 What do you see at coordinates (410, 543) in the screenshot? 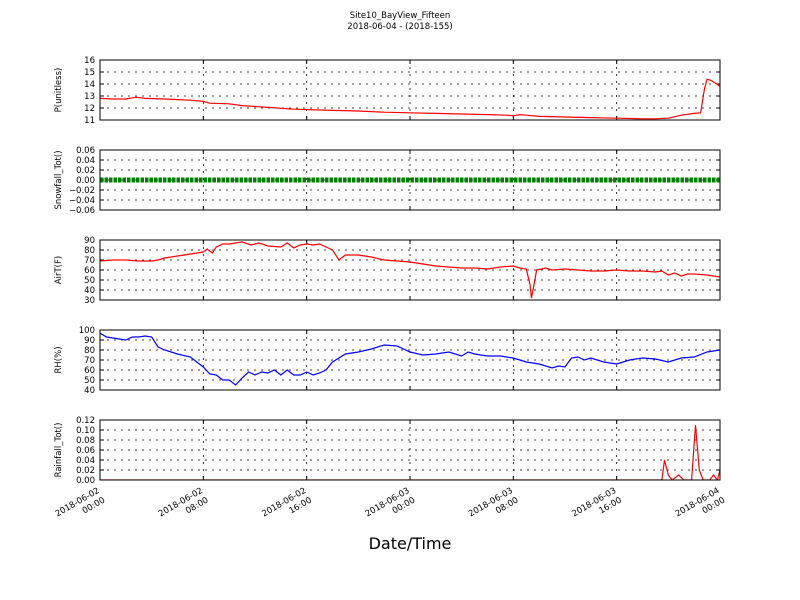
I see `x-axis-label: Date/Time` at bounding box center [410, 543].